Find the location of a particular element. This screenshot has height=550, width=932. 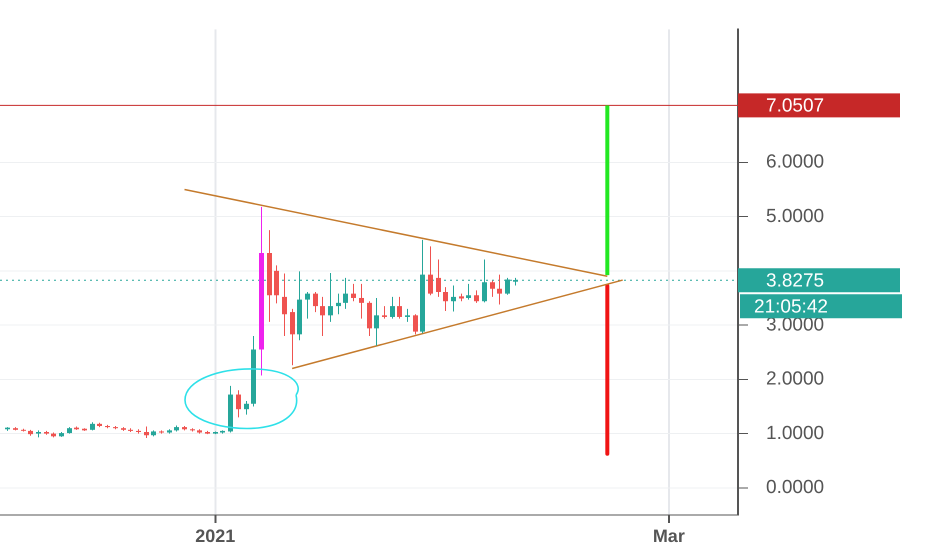

x-tick-label: 2021 is located at coordinates (215, 536).